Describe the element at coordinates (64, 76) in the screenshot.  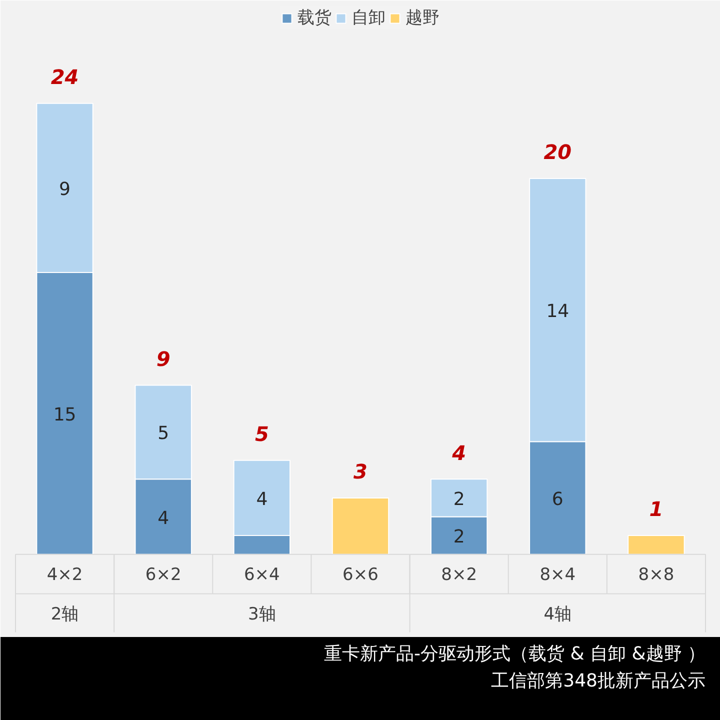
I see `total-label: 24` at that location.